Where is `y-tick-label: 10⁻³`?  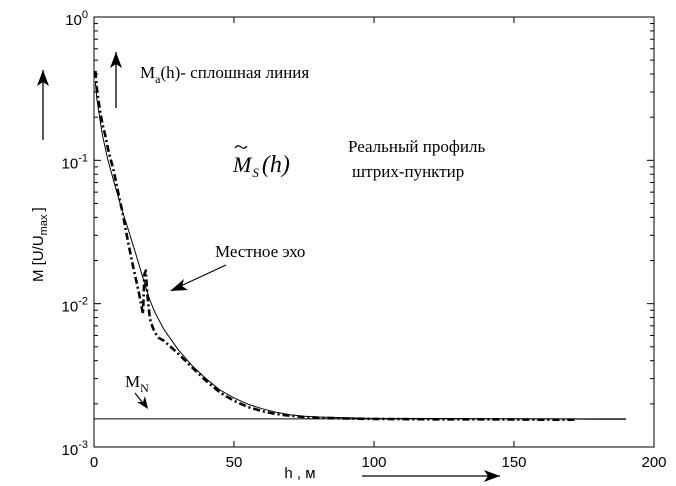 y-tick-label: 10⁻³ is located at coordinates (75, 449).